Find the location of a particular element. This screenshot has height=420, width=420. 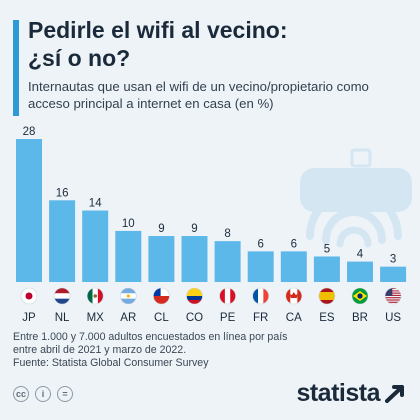

router-icon is located at coordinates (356, 198).